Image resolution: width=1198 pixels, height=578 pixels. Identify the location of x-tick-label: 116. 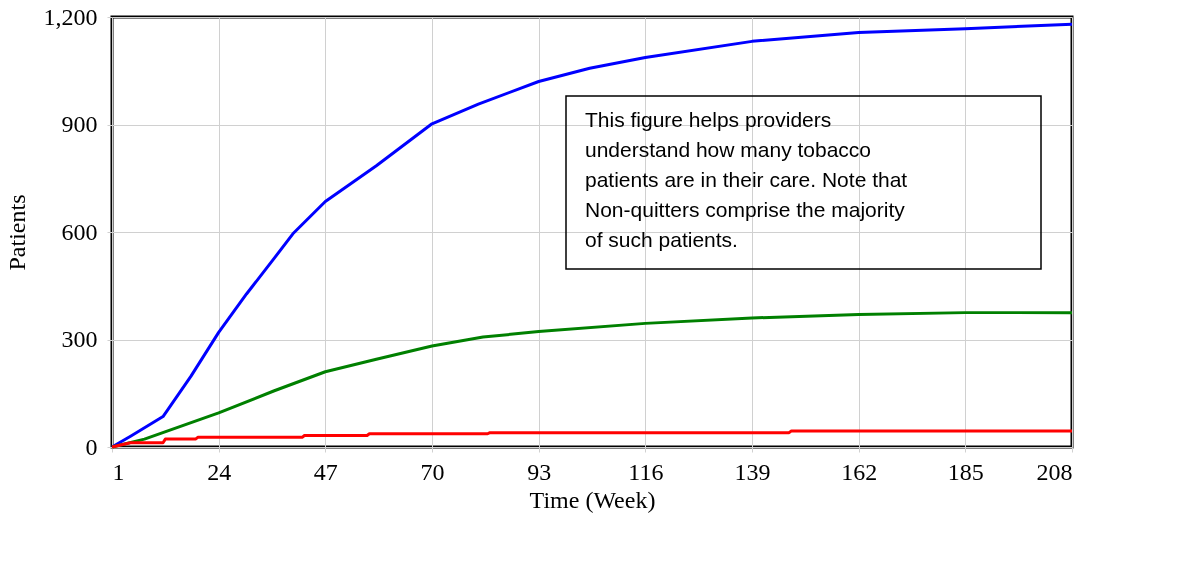
(646, 471).